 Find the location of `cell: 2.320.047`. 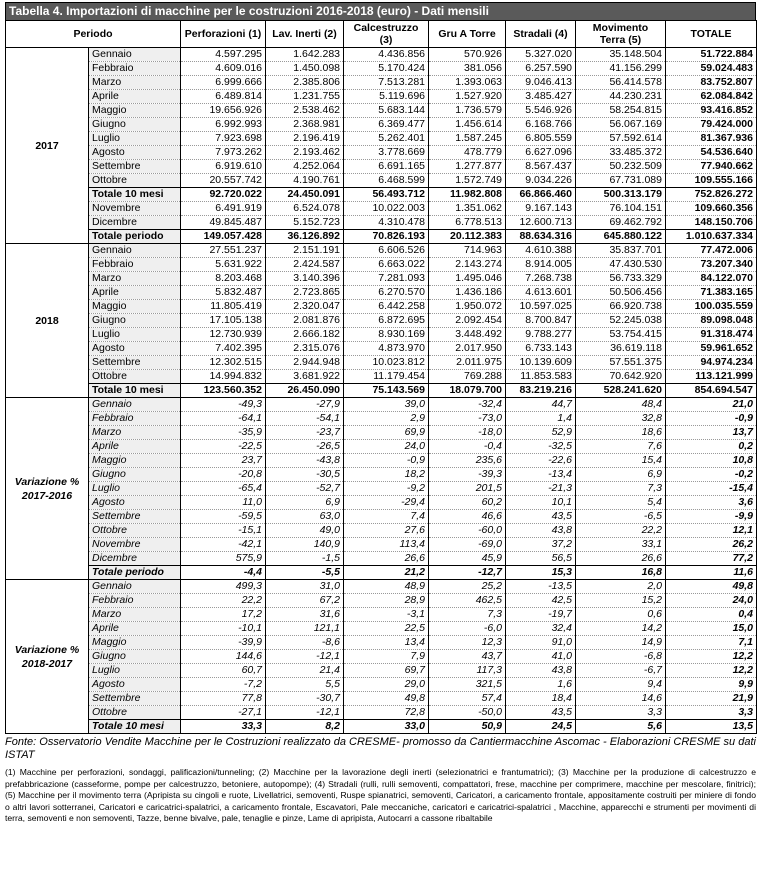

cell: 2.320.047 is located at coordinates (304, 306).